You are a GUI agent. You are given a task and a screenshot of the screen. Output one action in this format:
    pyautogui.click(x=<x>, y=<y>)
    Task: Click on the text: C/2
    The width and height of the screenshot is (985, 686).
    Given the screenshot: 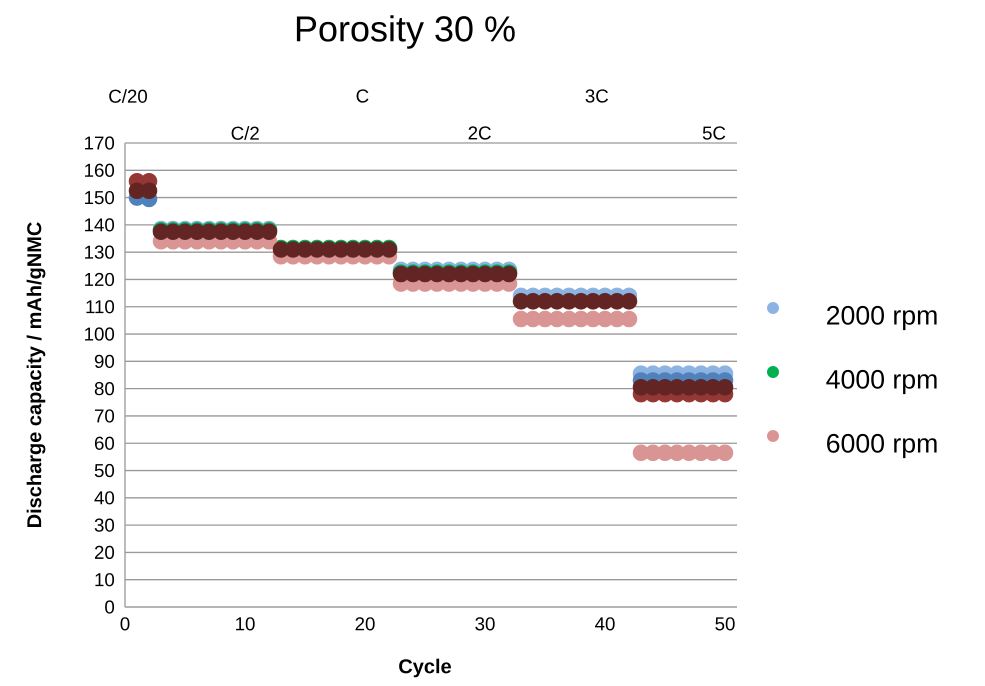 What is the action you would take?
    pyautogui.click(x=245, y=133)
    